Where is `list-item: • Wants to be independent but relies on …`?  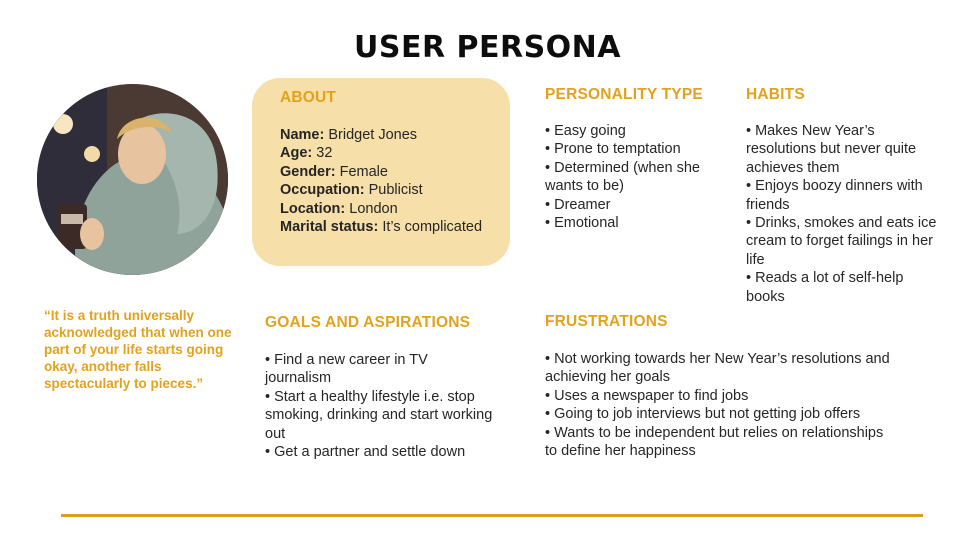 list-item: • Wants to be independent but relies on … is located at coordinates (714, 442).